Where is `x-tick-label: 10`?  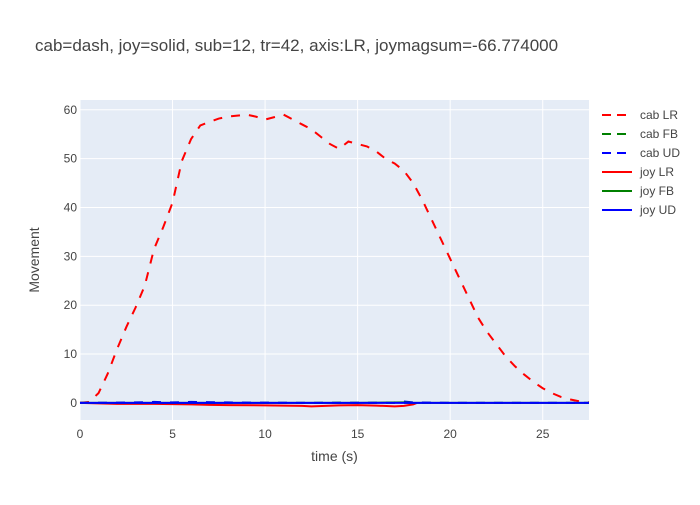 x-tick-label: 10 is located at coordinates (265, 434).